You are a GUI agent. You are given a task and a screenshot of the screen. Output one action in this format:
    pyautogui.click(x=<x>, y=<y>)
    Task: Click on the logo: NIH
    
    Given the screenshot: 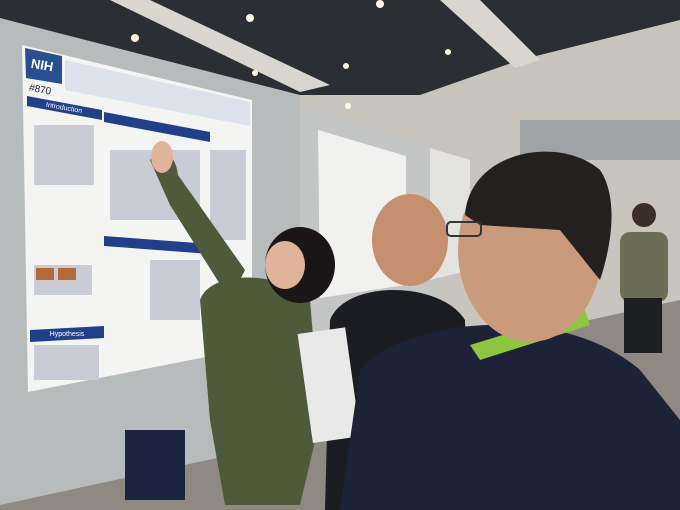 What is the action you would take?
    pyautogui.click(x=42, y=65)
    